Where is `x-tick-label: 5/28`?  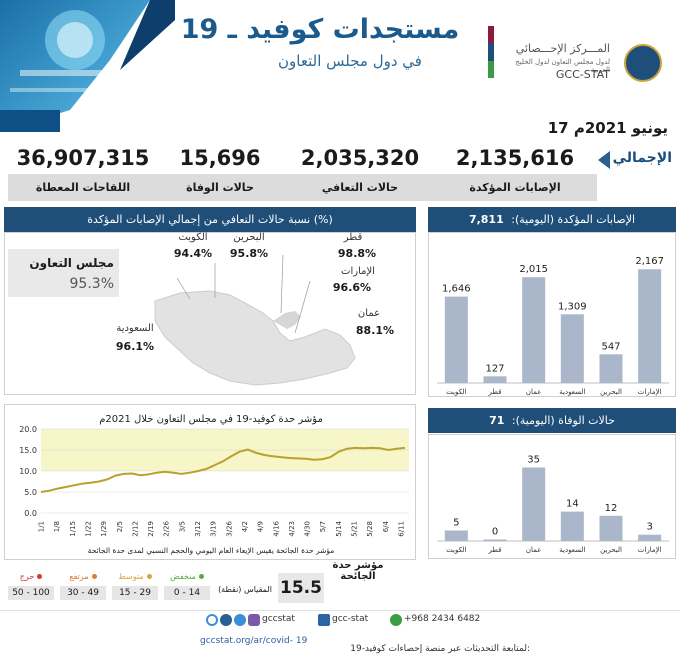
x-tick-label: 5/28 is located at coordinates (370, 529).